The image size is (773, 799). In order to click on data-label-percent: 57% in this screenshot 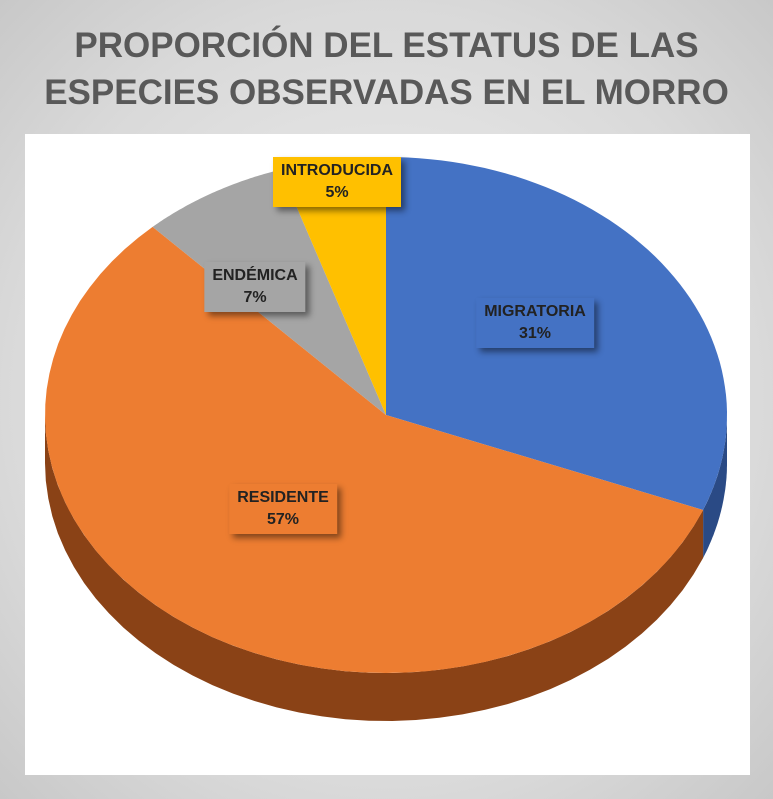, I will do `click(283, 519)`.